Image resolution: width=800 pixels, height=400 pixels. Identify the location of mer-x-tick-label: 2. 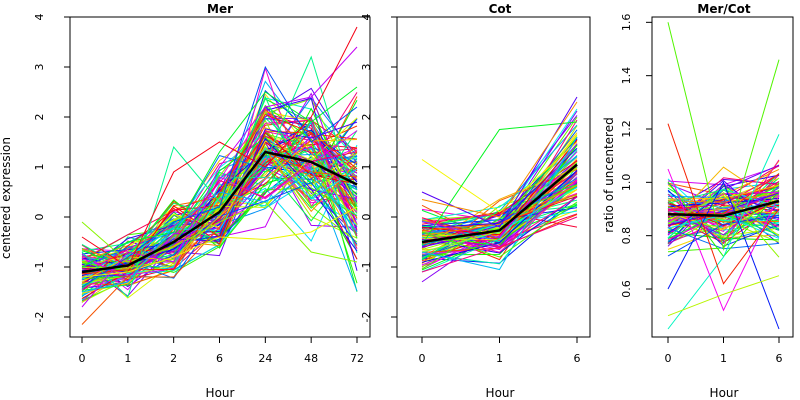
(173, 358).